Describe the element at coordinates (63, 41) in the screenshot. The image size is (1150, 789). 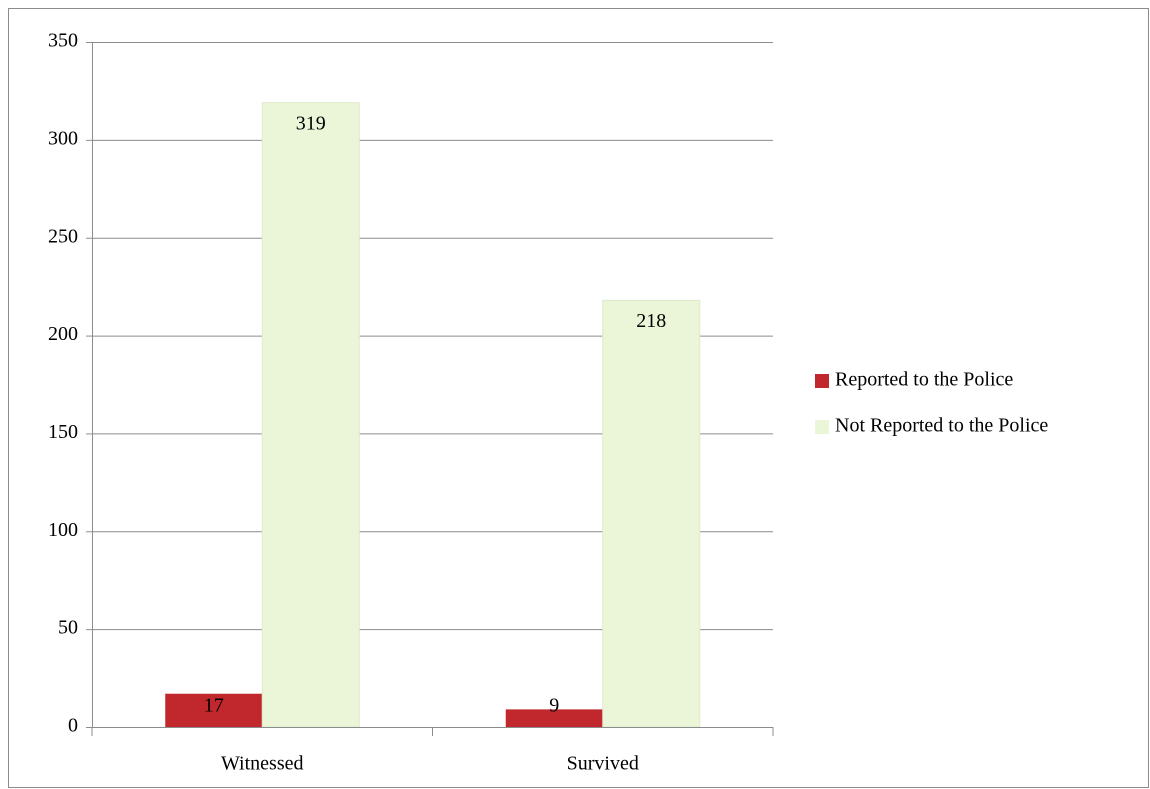
I see `y-tick-label: 350` at that location.